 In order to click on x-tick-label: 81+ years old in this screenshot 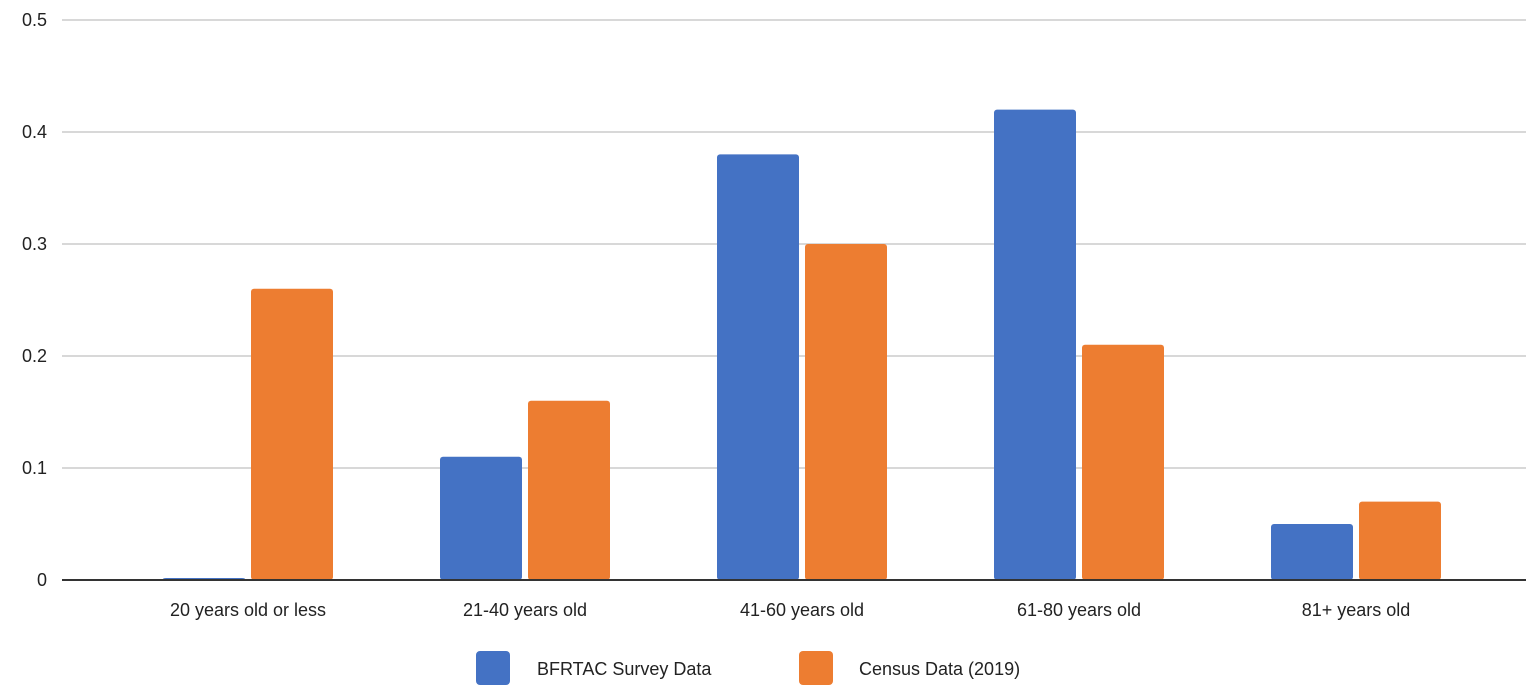, I will do `click(1356, 610)`.